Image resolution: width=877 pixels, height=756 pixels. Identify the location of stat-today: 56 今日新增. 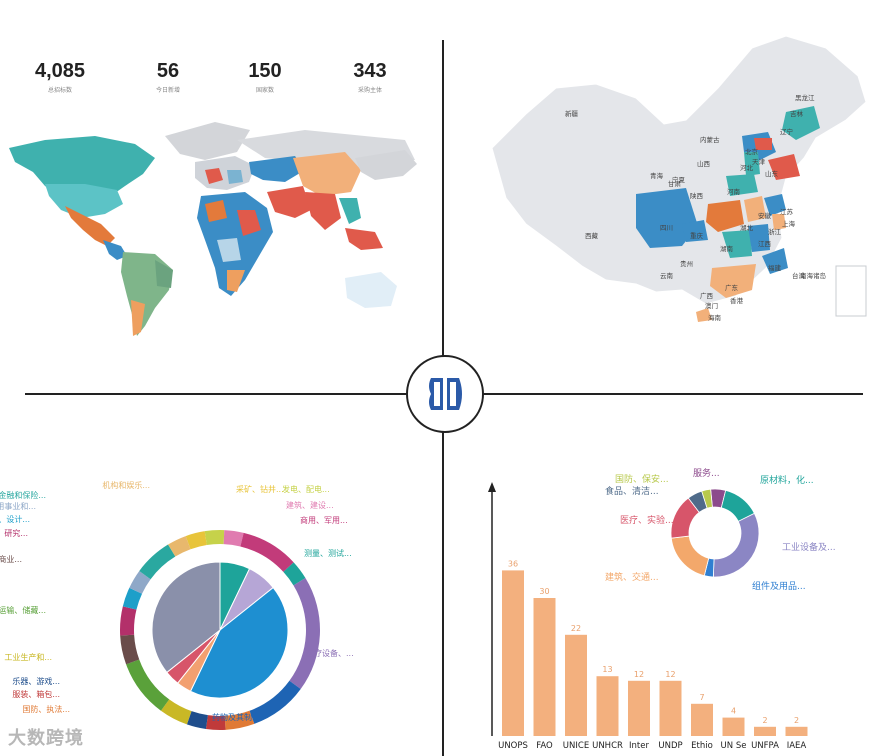
(168, 77).